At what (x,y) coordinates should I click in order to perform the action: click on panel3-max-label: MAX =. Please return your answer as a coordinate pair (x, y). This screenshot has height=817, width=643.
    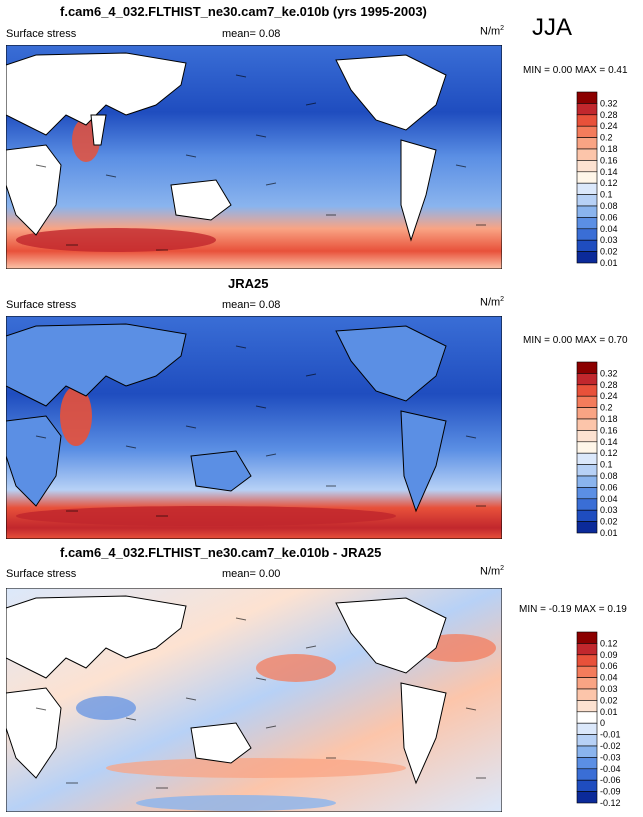
    Looking at the image, I should click on (589, 609).